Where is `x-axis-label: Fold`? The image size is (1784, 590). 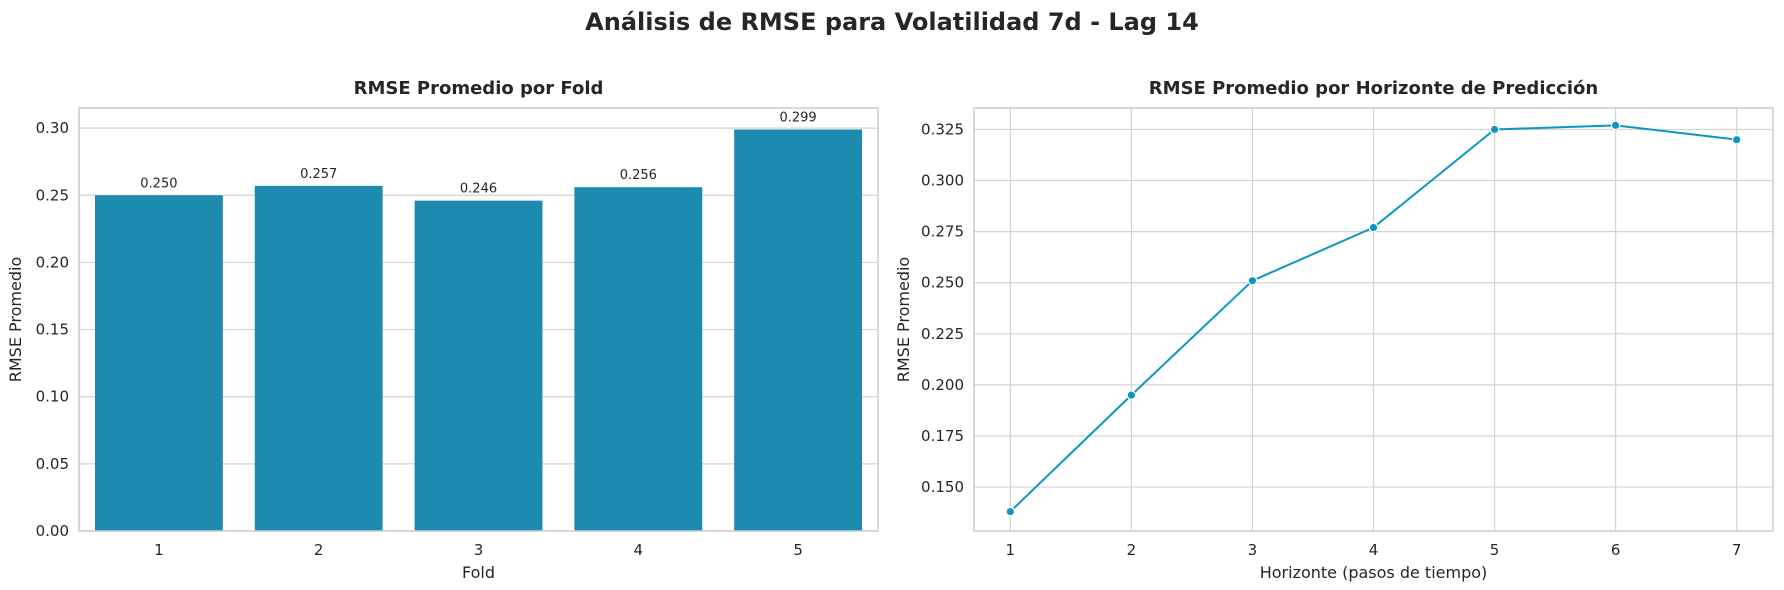
x-axis-label: Fold is located at coordinates (478, 572).